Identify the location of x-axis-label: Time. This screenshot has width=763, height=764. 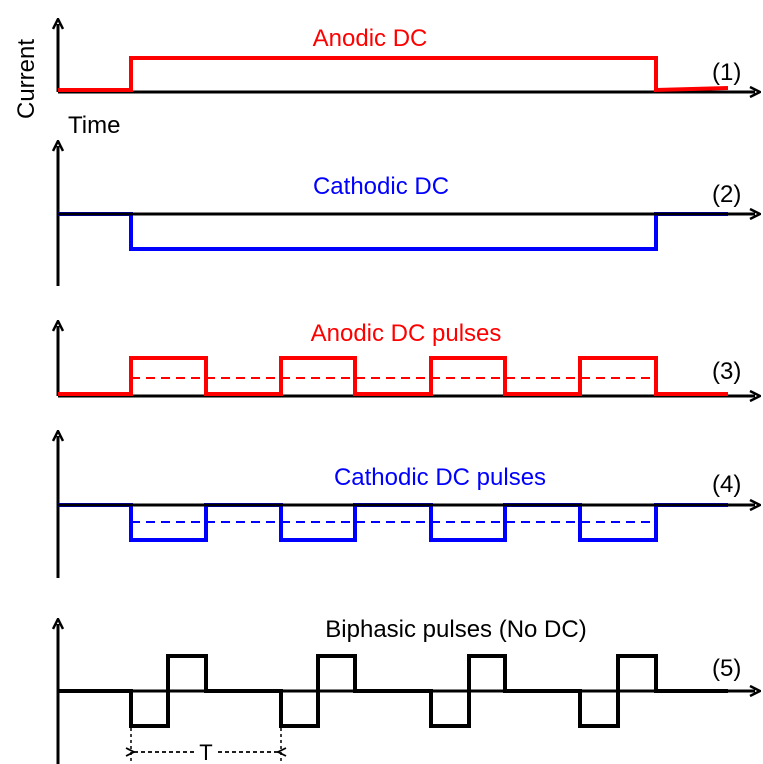
(94, 125).